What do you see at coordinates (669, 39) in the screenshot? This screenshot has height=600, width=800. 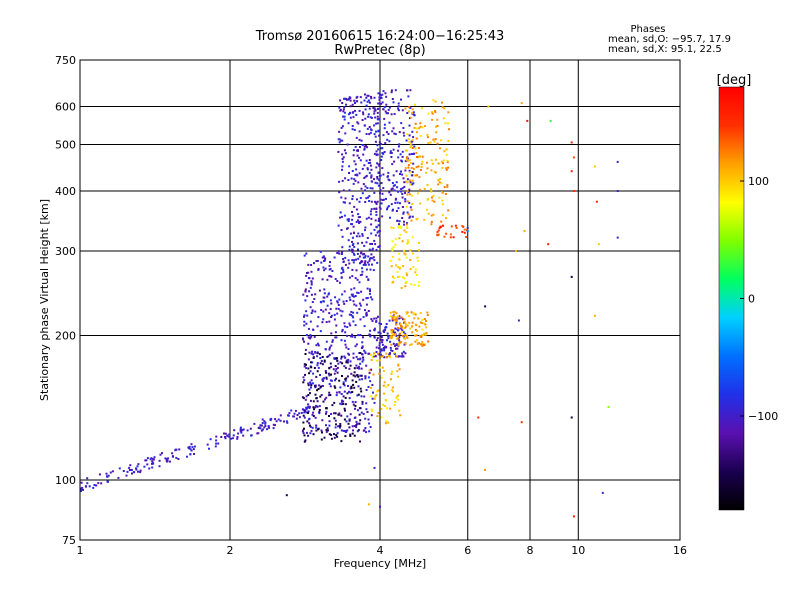 I see `phases-mean-o: mean, sd,O: −95.7, 17.9` at bounding box center [669, 39].